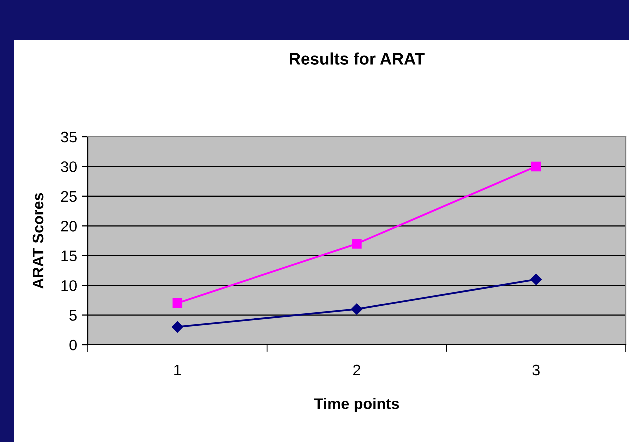  I want to click on y-axis-title: ARAT Scores, so click(38, 241).